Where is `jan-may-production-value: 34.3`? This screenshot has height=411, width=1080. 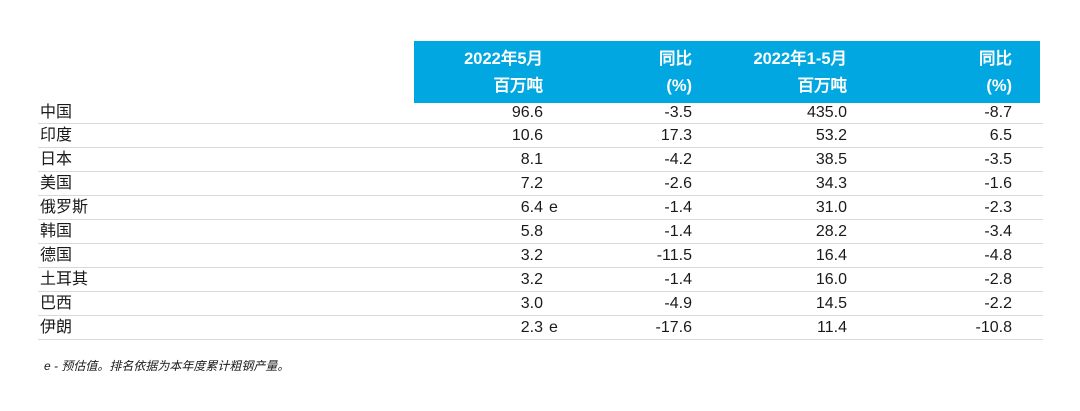 jan-may-production-value: 34.3 is located at coordinates (831, 183).